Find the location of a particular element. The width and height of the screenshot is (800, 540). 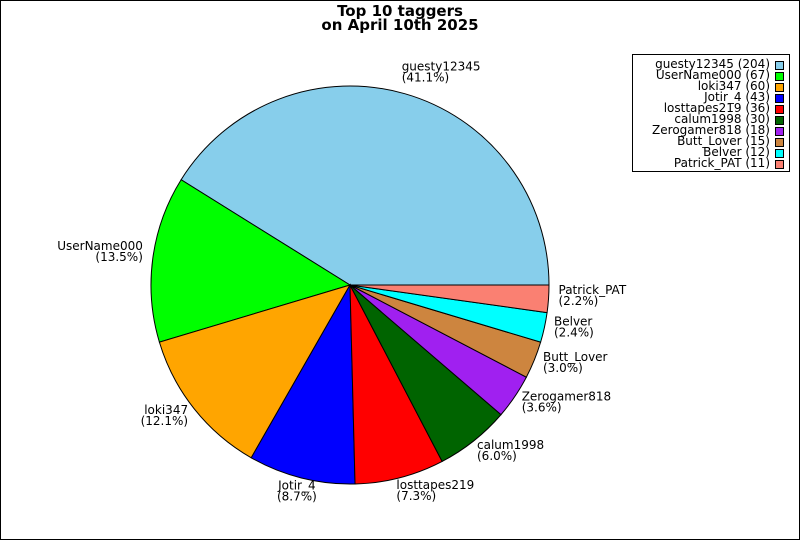

slice-label: Patrick_PAT is located at coordinates (593, 290).